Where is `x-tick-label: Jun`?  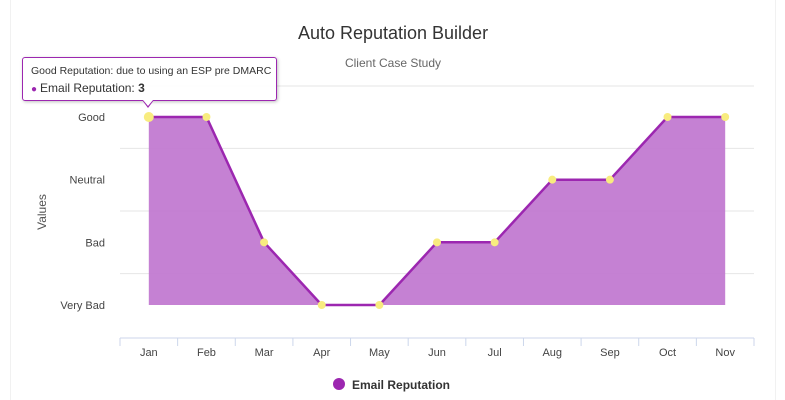
x-tick-label: Jun is located at coordinates (437, 353).